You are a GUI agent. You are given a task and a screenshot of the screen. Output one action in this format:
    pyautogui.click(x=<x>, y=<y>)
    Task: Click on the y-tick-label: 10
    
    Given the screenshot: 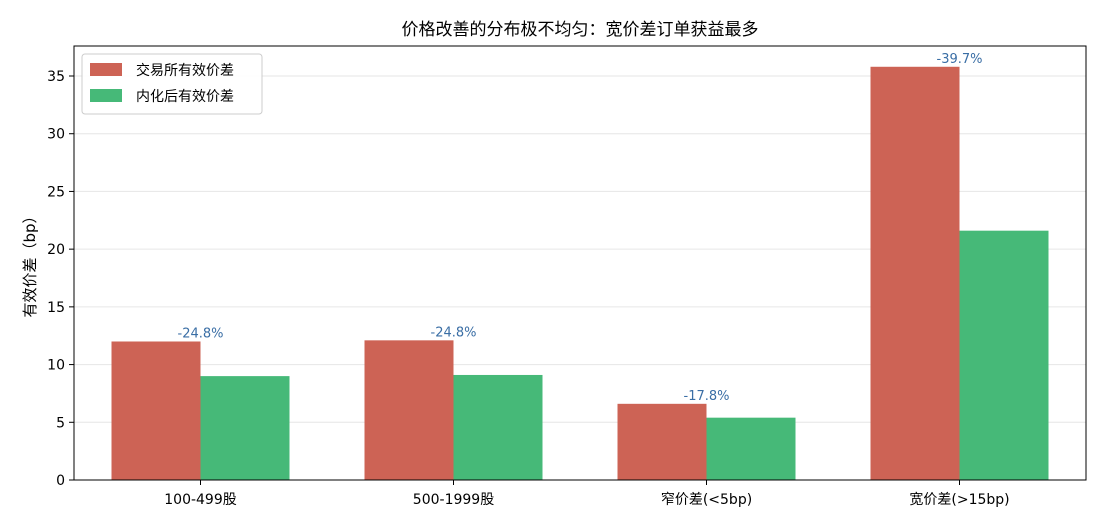 What is the action you would take?
    pyautogui.click(x=56, y=366)
    